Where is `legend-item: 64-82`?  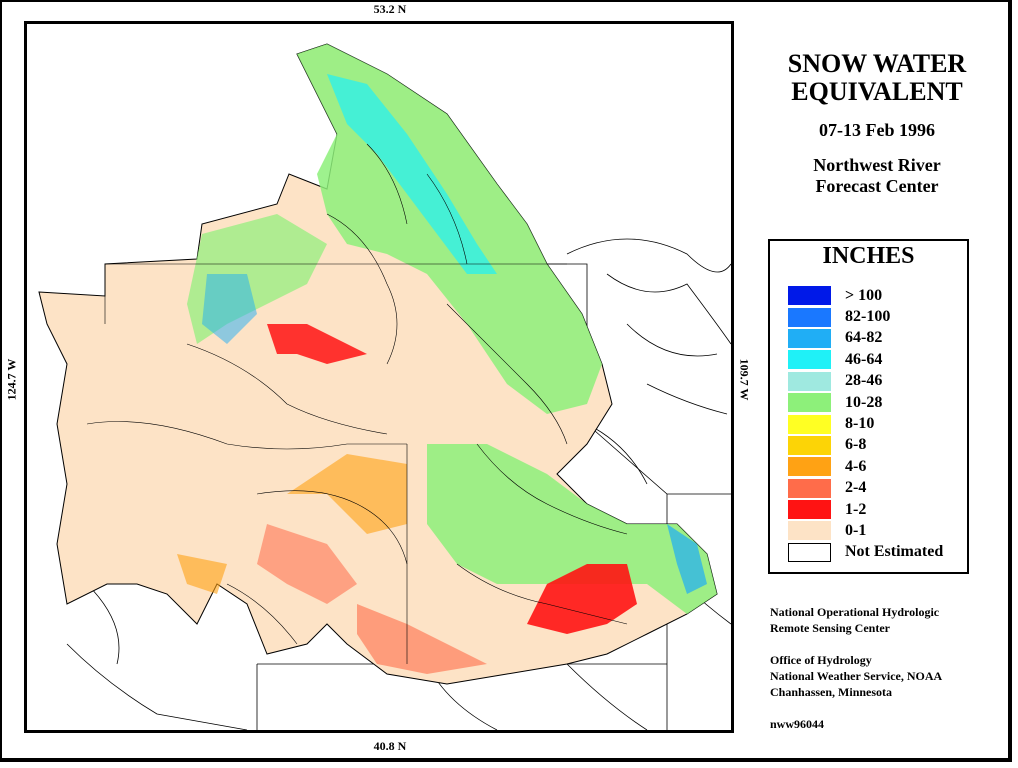
legend-item: 64-82 is located at coordinates (865, 338).